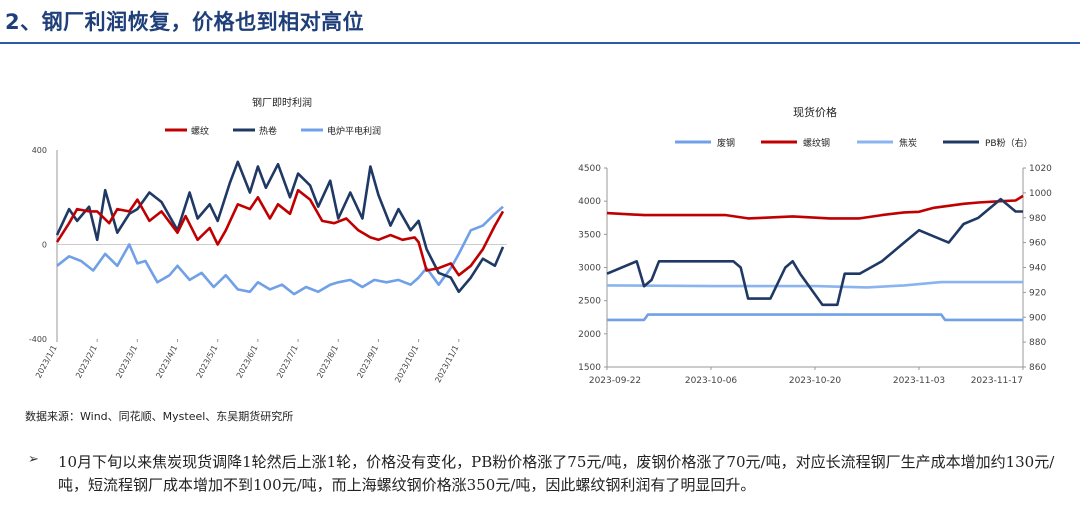  What do you see at coordinates (39, 150) in the screenshot?
I see `chart1-y-tick-label: 400` at bounding box center [39, 150].